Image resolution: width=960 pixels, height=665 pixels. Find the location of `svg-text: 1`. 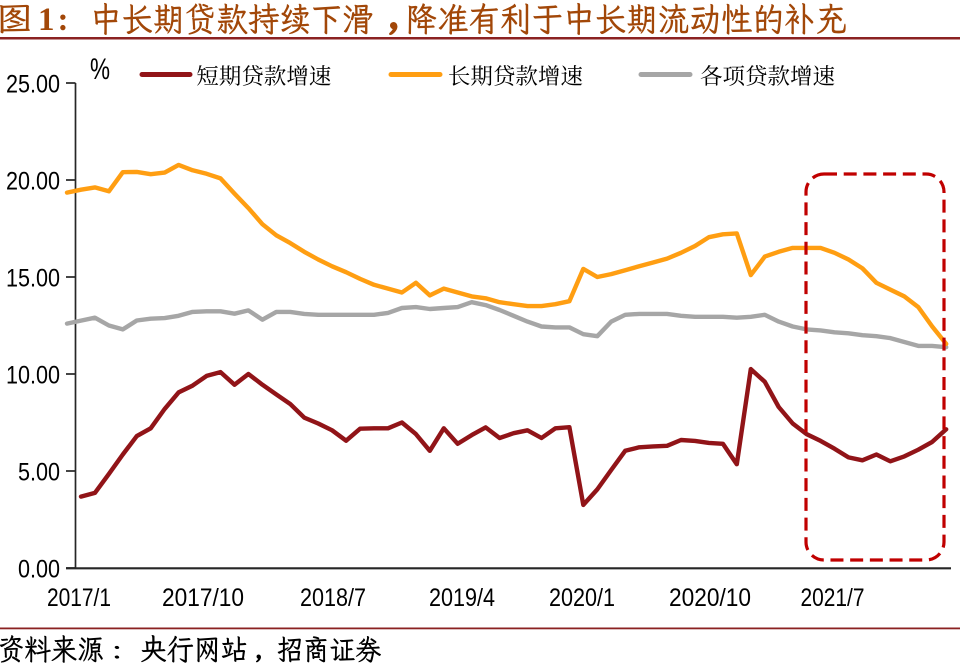

svg-text: 1 is located at coordinates (46, 20).